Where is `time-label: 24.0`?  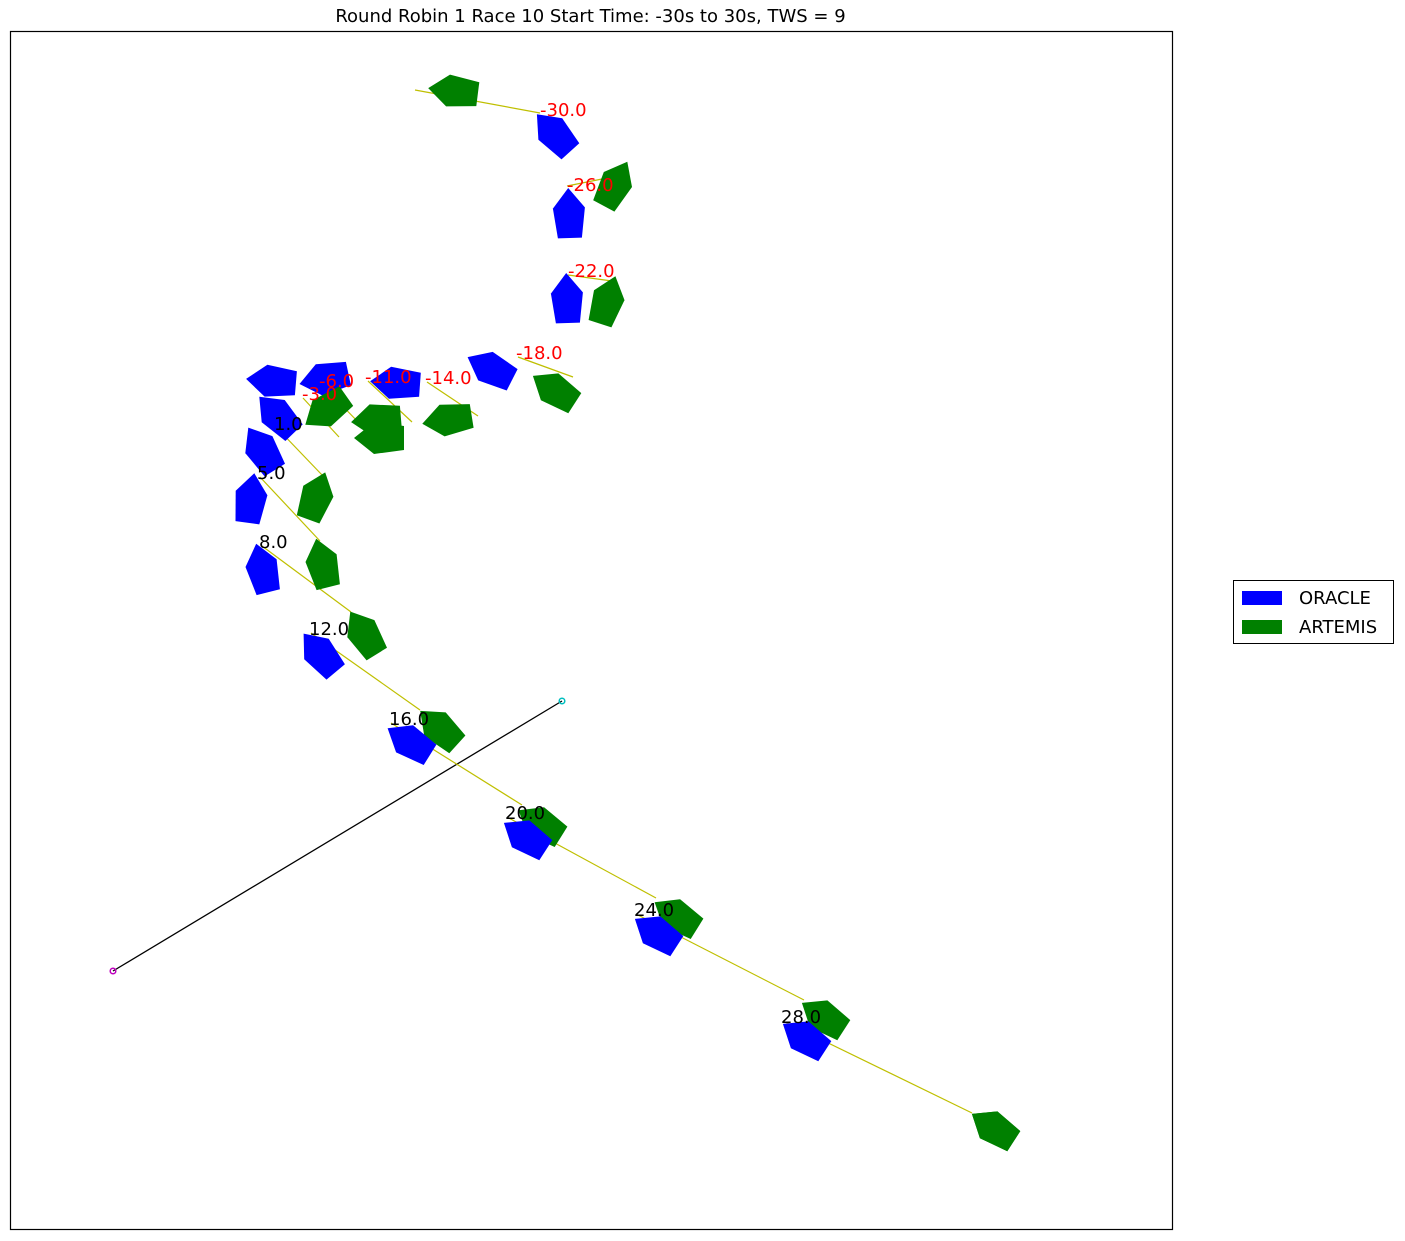 time-label: 24.0 is located at coordinates (654, 910).